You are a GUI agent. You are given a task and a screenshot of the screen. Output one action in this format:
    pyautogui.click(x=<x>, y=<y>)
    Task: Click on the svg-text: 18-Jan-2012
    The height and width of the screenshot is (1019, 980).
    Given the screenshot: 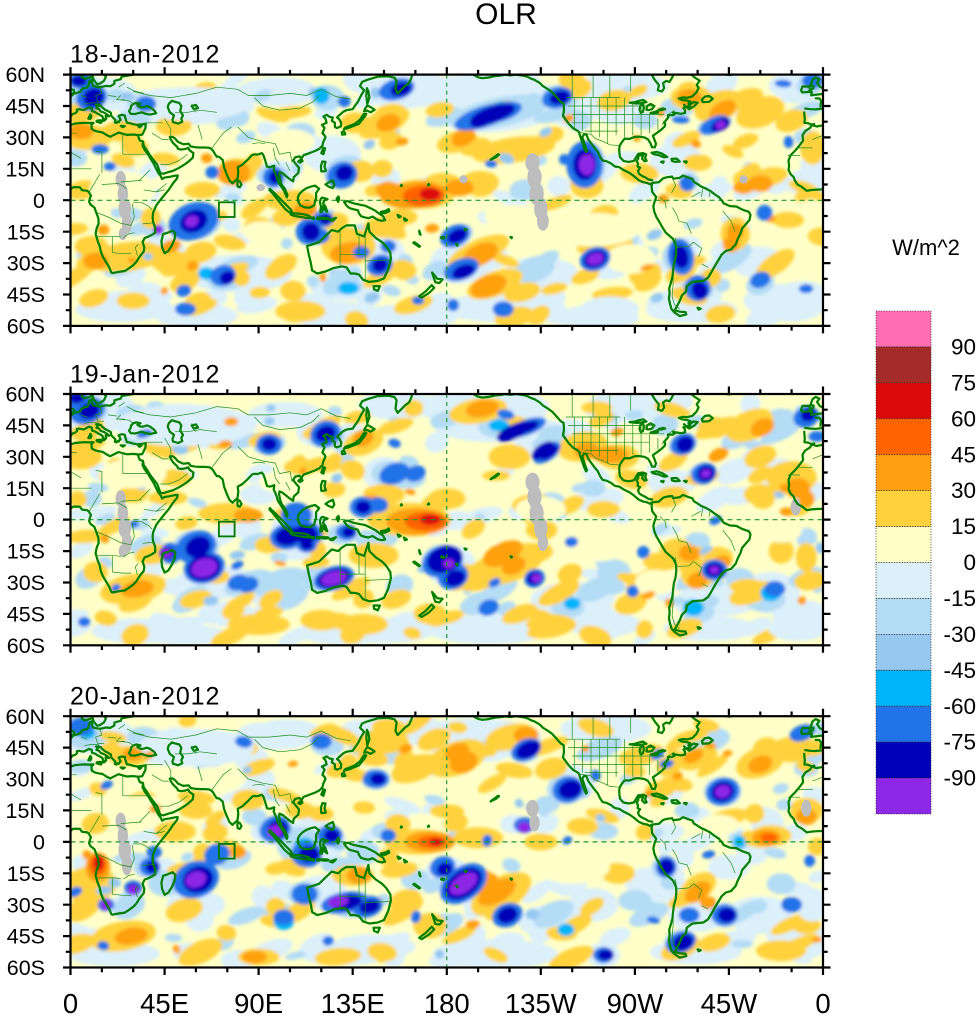 What is the action you would take?
    pyautogui.click(x=145, y=55)
    